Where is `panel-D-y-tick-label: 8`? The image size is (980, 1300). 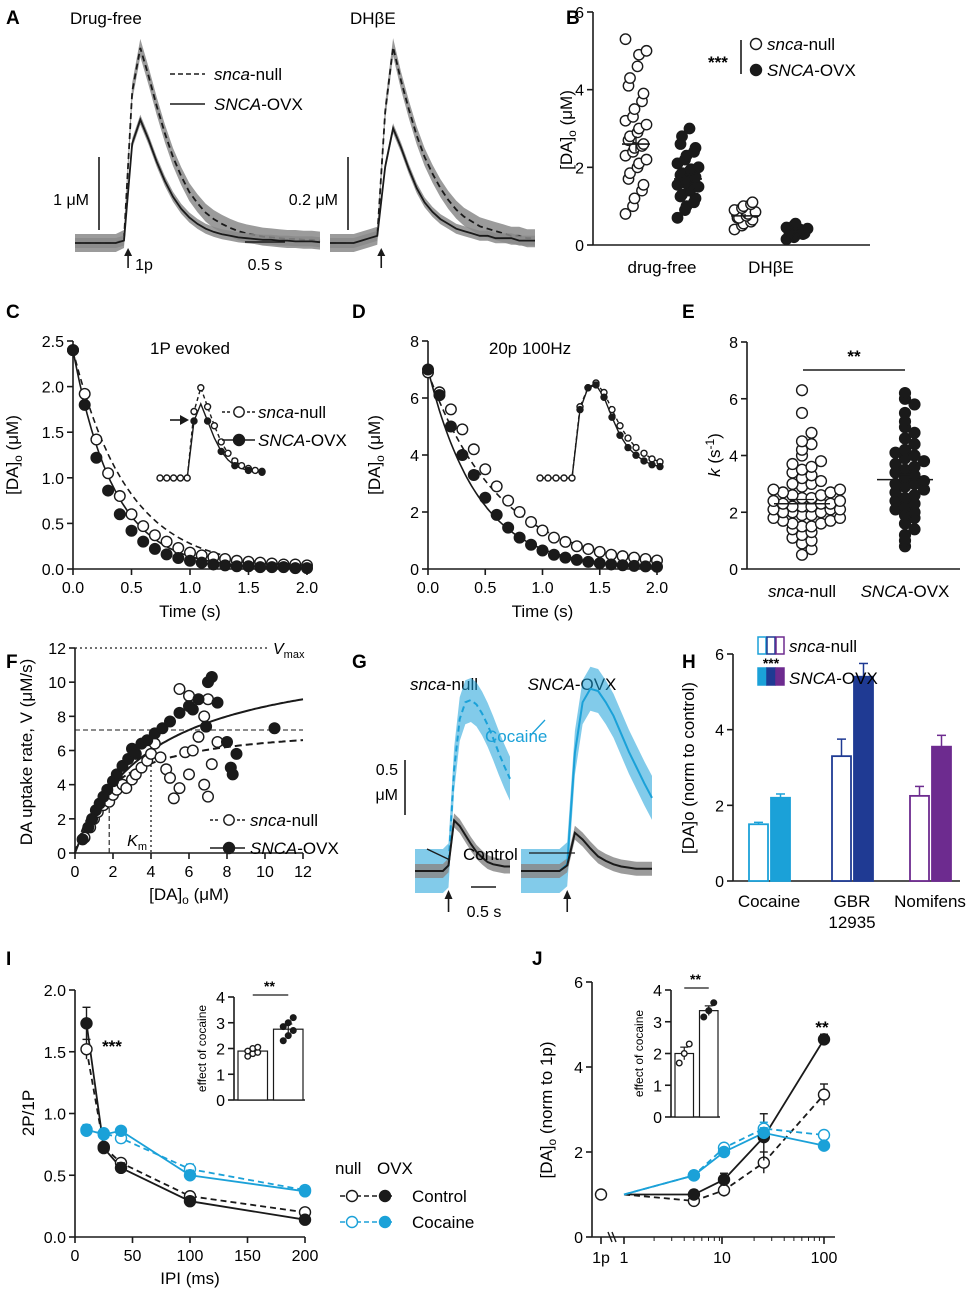
panel-D-y-tick-label: 8 is located at coordinates (414, 342).